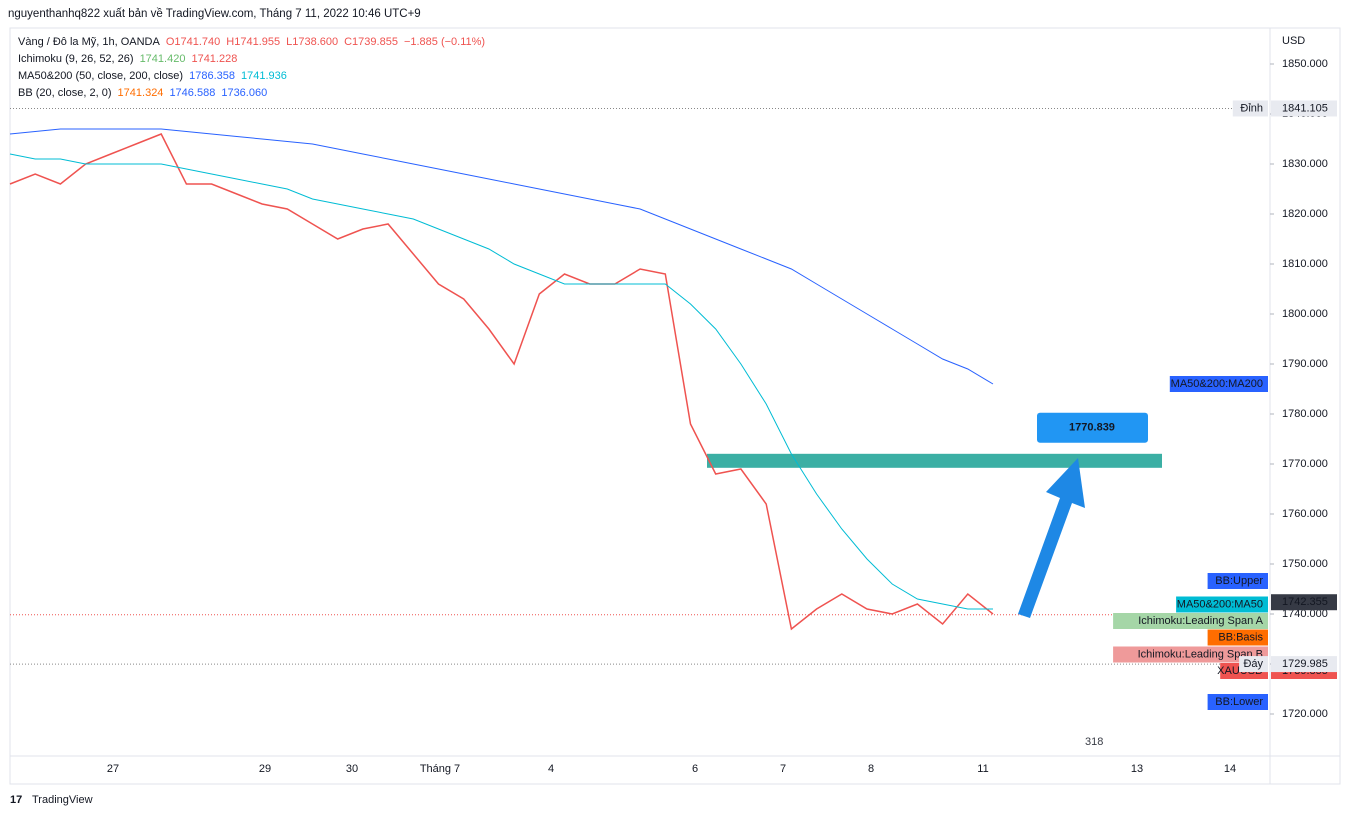 The width and height of the screenshot is (1351, 818). I want to click on x-tick-label: 13, so click(1137, 769).